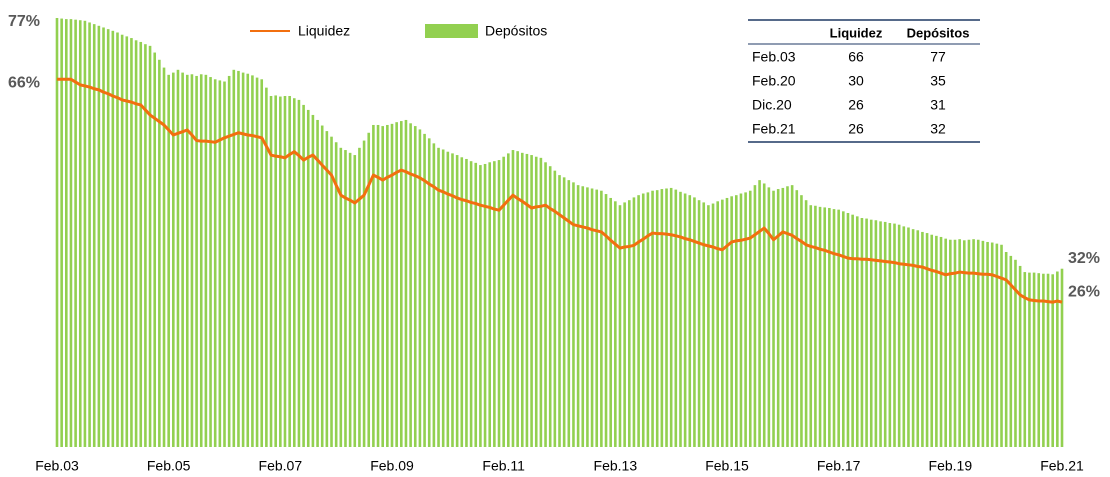 This screenshot has height=477, width=1110. Describe the element at coordinates (451, 31) in the screenshot. I see `legend-swatch` at that location.